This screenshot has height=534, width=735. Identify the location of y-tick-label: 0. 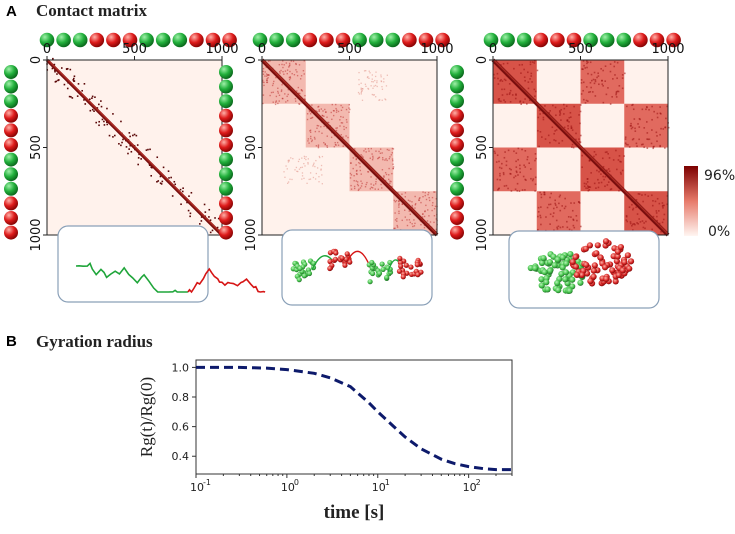
(482, 60).